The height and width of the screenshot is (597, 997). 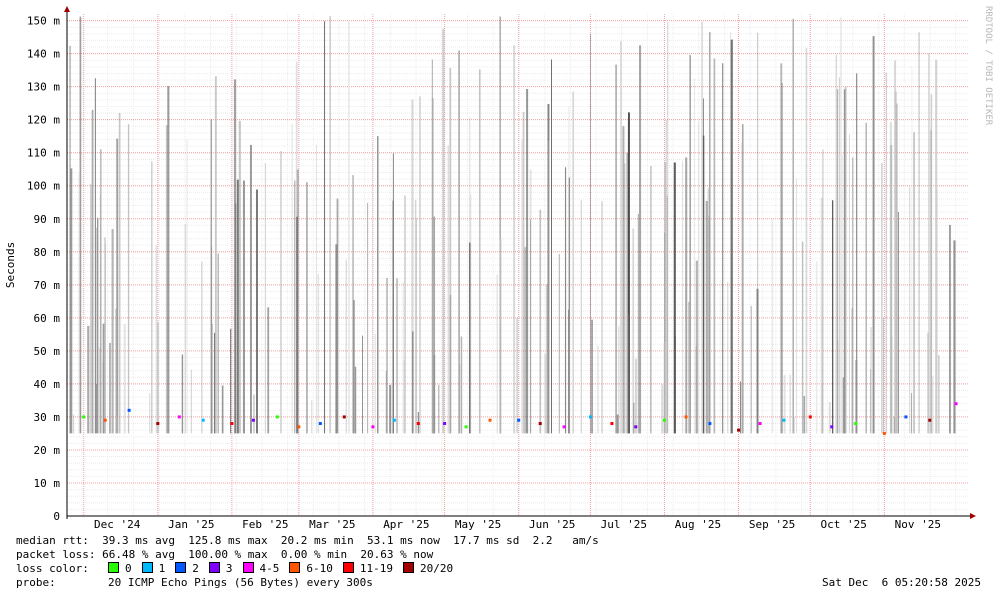 I want to click on loss-color-label-text: 11-19, so click(x=376, y=568).